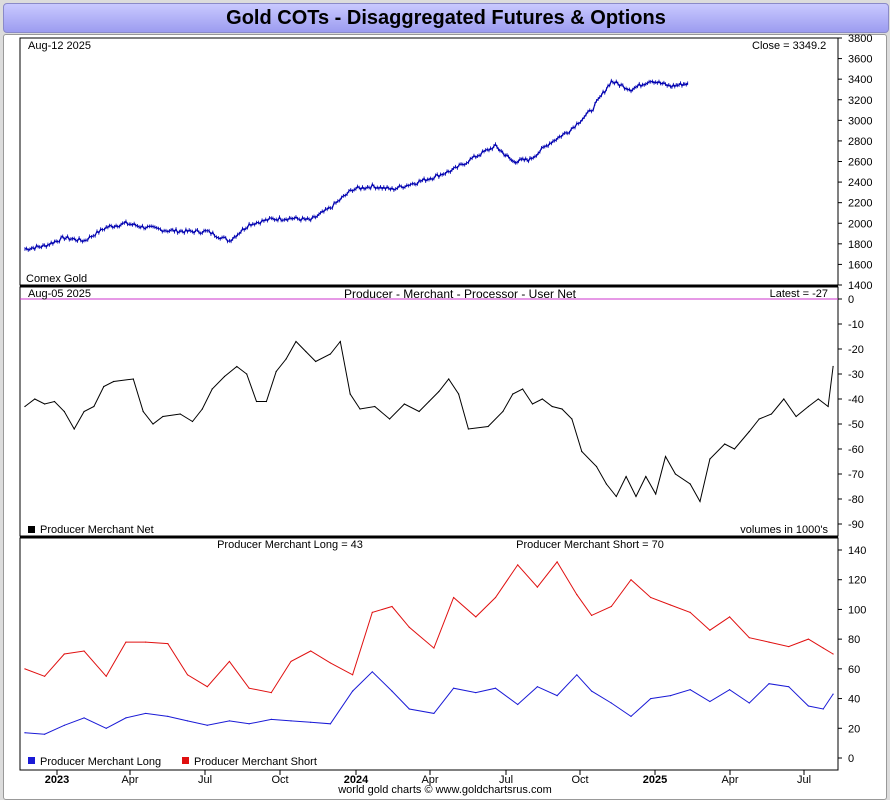  What do you see at coordinates (854, 670) in the screenshot?
I see `ls-axis-tick-label: 60` at bounding box center [854, 670].